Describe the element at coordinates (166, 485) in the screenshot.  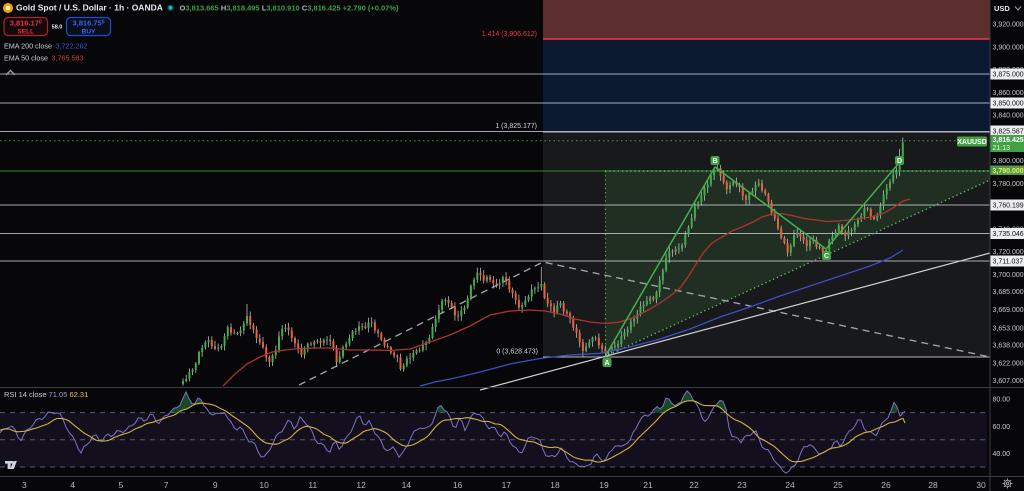
I see `svg-text: 7` at that location.